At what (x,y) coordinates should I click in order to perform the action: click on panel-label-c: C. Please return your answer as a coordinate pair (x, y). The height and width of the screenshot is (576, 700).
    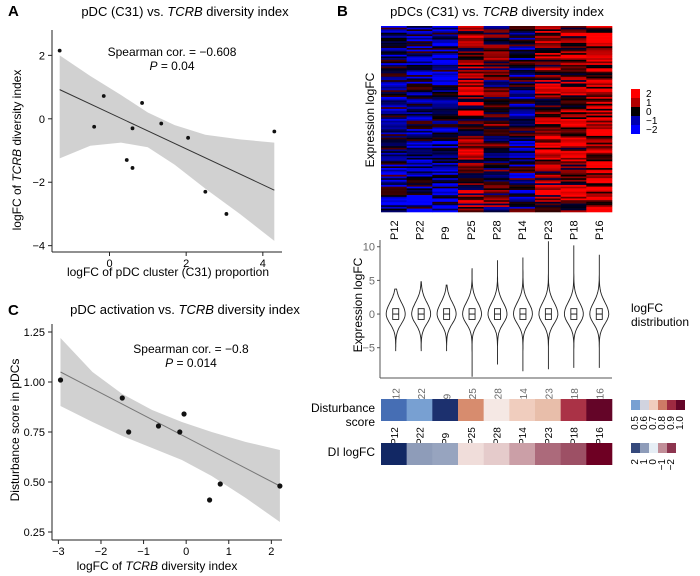
    Looking at the image, I should click on (13, 310).